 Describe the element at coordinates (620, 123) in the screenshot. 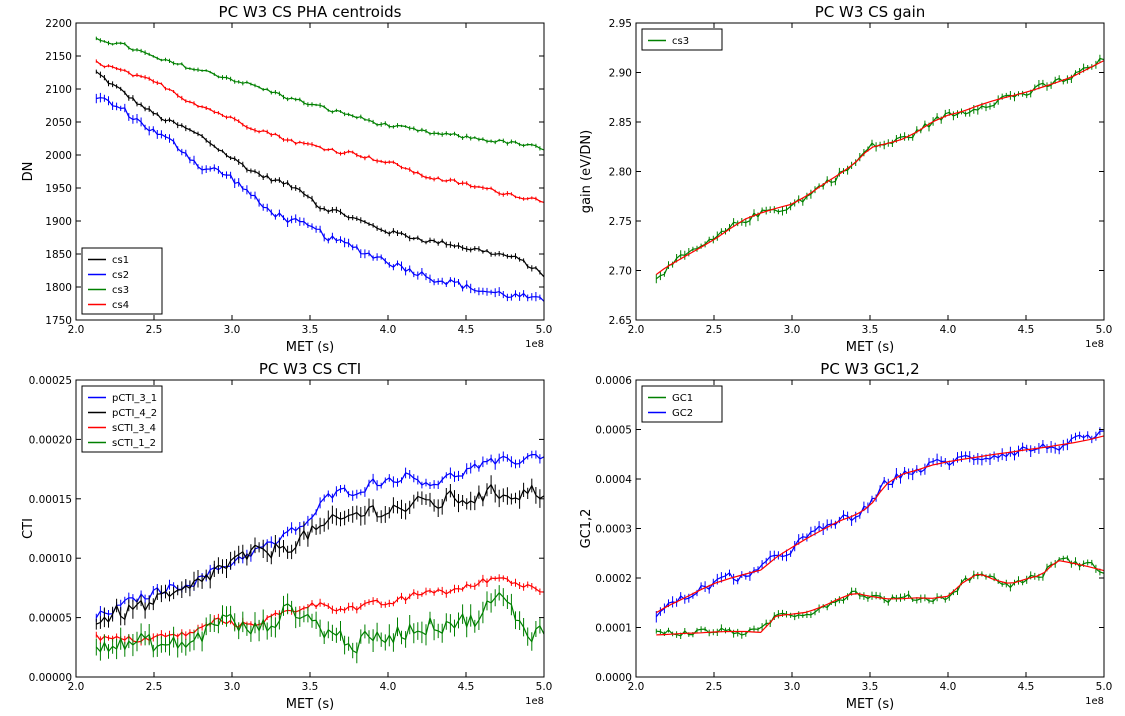

I see `y-tick-label: 2.85` at that location.